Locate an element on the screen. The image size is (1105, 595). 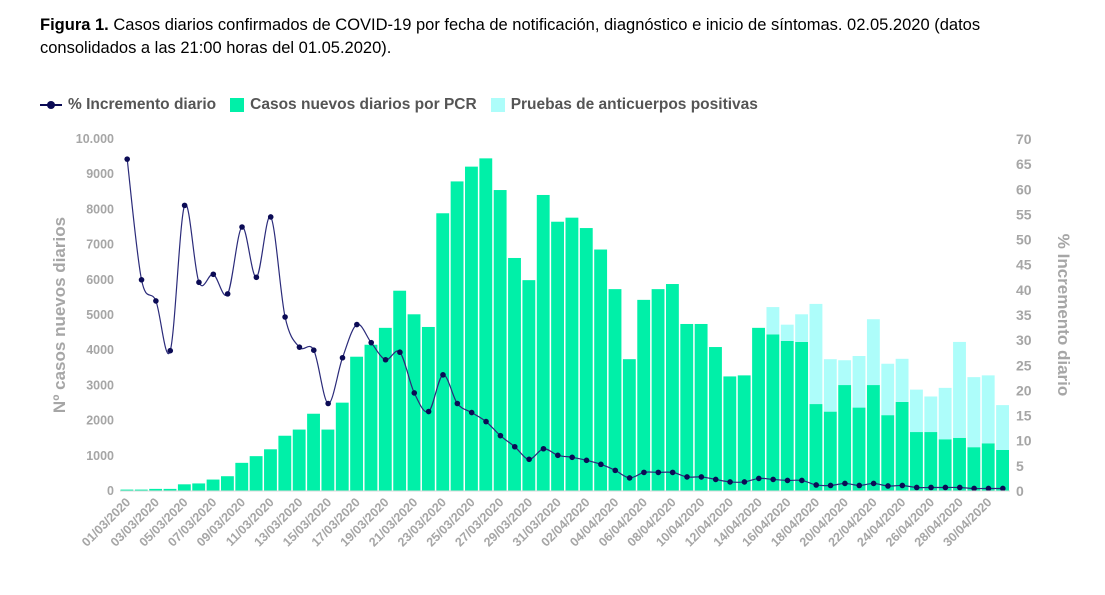
y-tick-label: 8000 is located at coordinates (100, 209).